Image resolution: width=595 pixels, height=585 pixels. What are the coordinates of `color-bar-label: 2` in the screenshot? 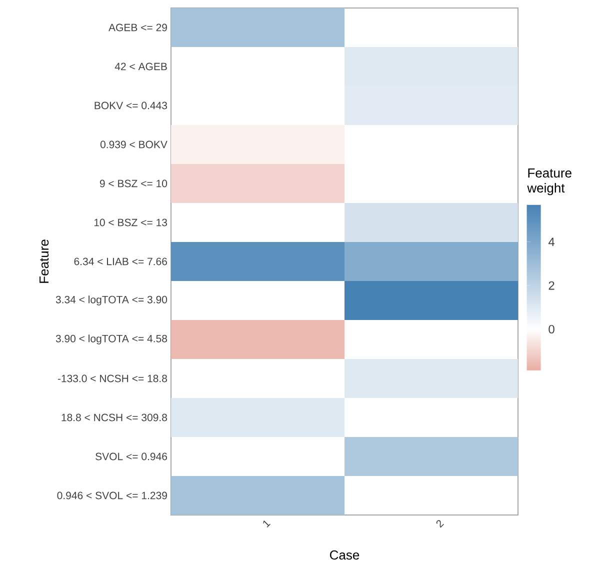 It's located at (551, 285).